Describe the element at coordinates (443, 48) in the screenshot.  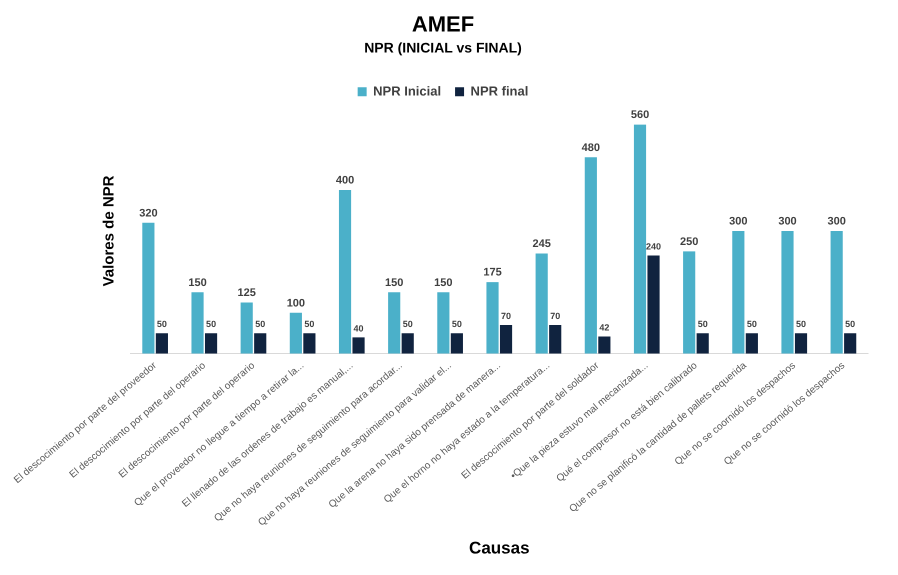
I see `chart-subtitle: NPR (INICIAL vs FINAL)` at that location.